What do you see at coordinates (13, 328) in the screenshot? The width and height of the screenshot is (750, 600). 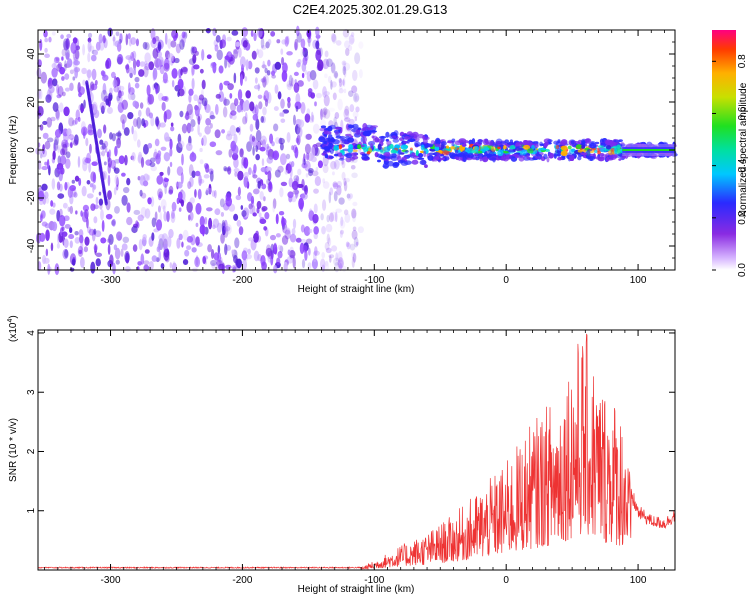 I see `snr-y-scale-label: (x104)` at bounding box center [13, 328].